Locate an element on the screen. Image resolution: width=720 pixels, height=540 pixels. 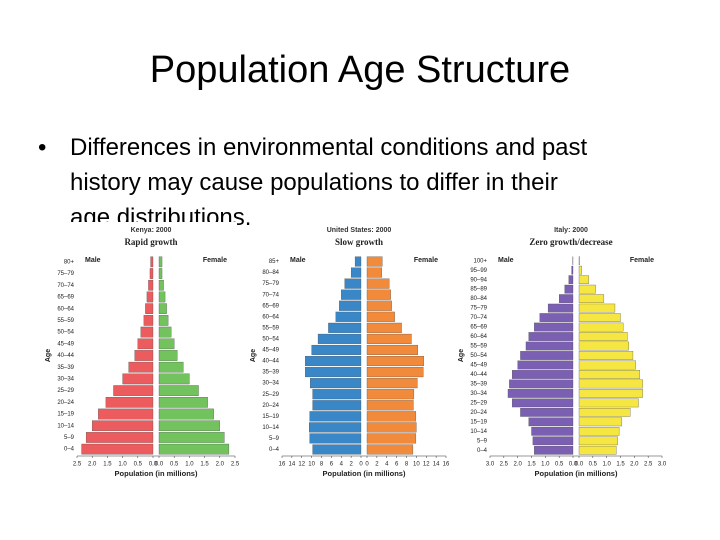
chart-subtitle: Rapid growth is located at coordinates (150, 242).